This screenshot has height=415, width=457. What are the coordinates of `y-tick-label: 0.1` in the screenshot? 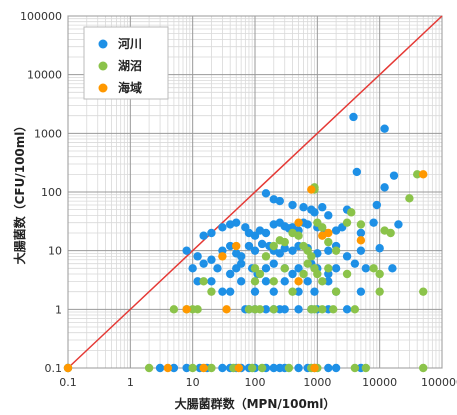 It's located at (54, 368).